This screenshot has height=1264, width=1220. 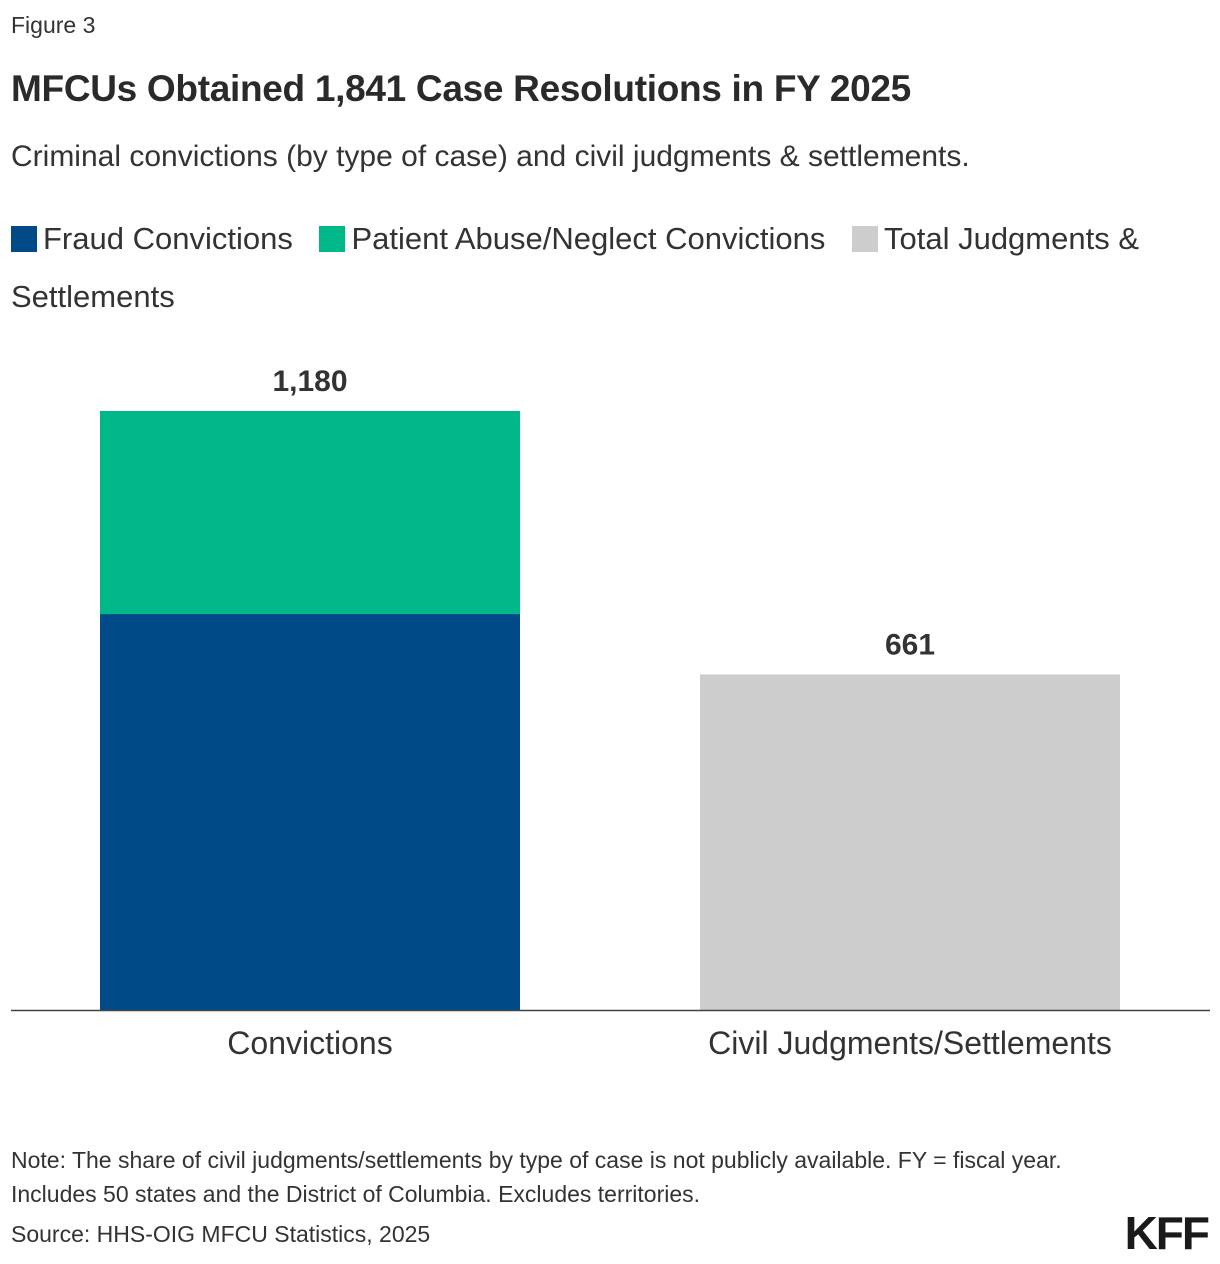 I want to click on legend-swatch-abuse, so click(x=332, y=239).